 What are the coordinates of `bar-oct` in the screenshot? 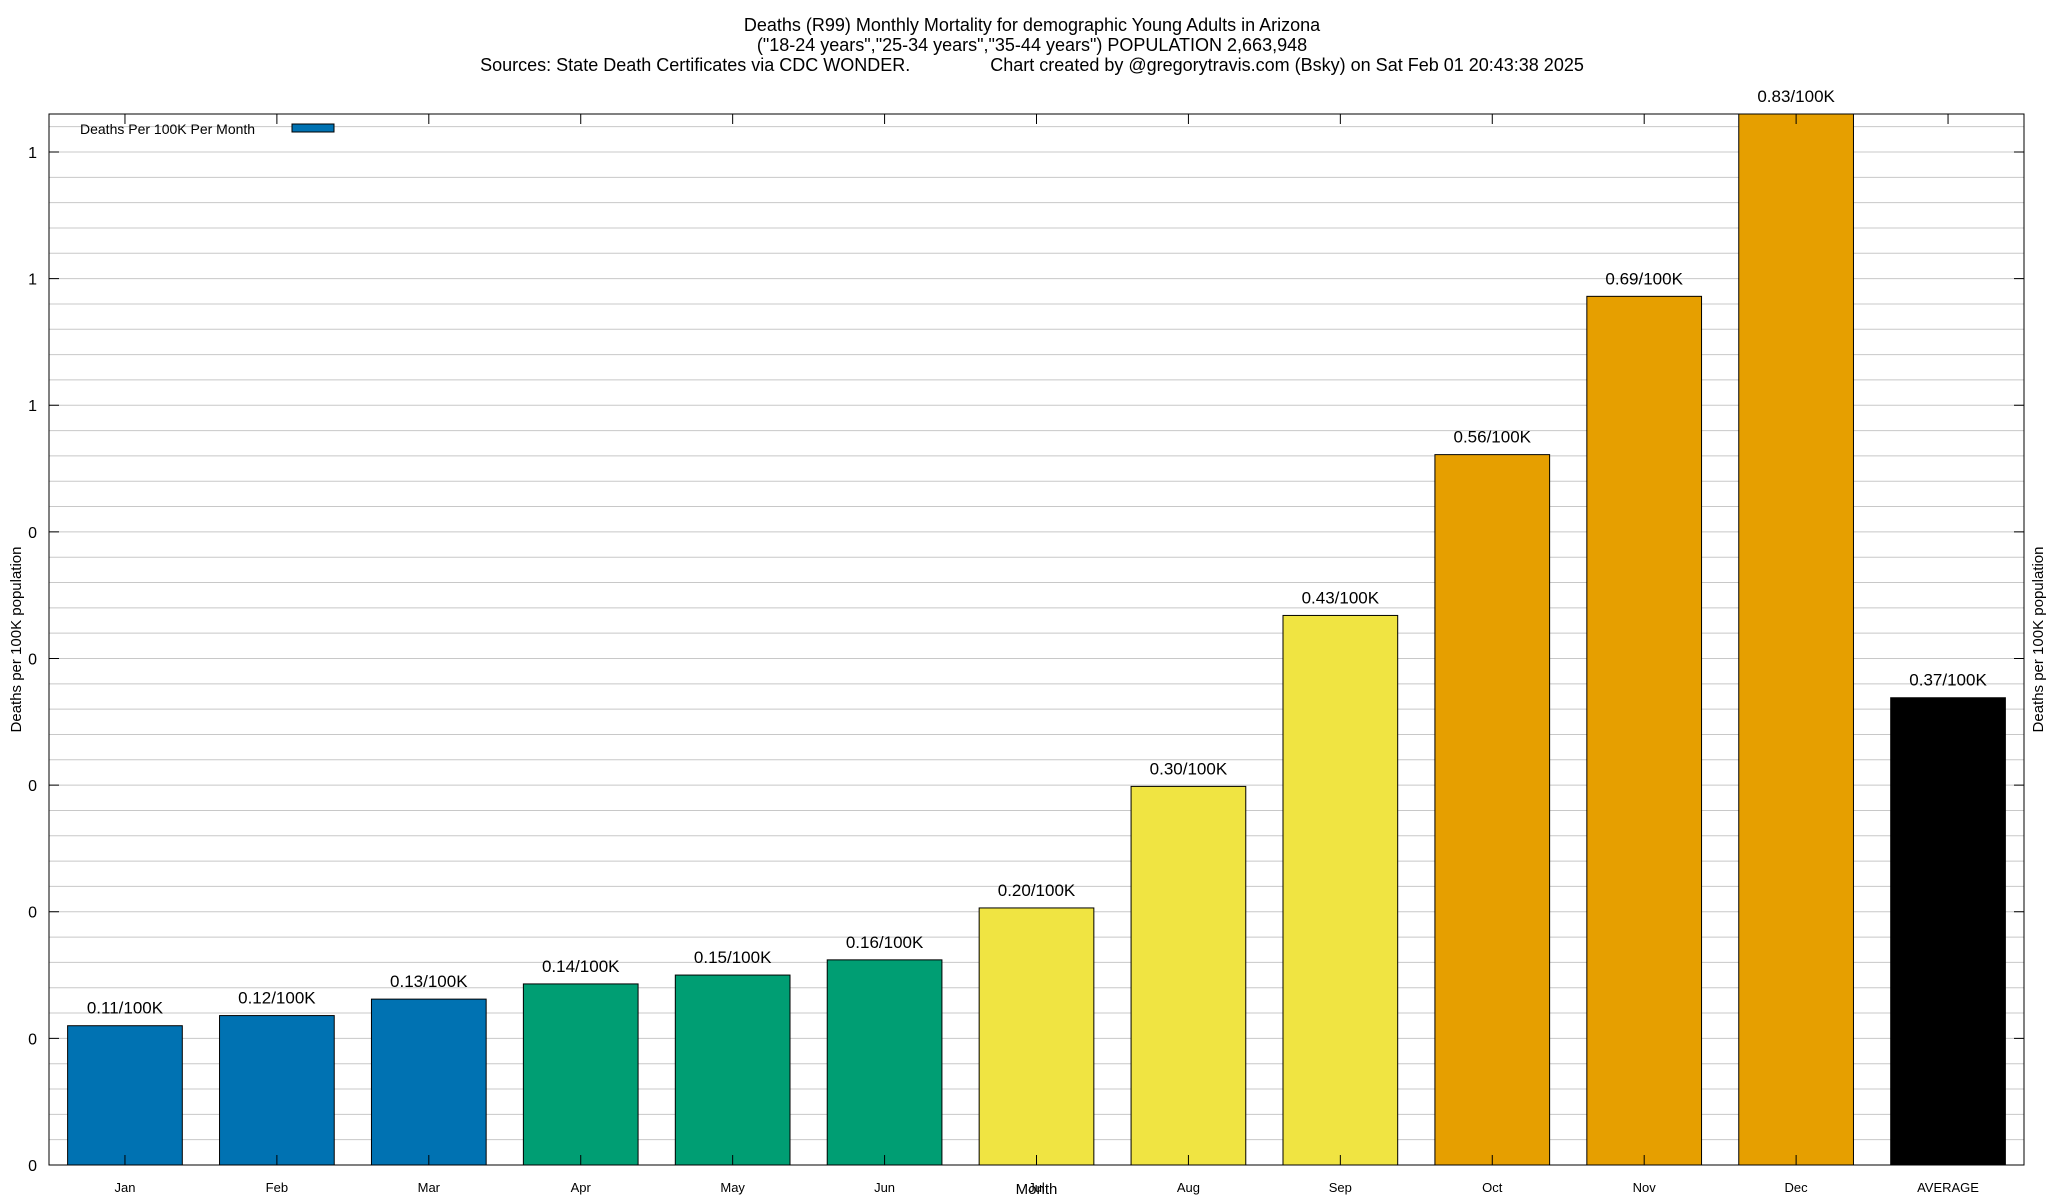 It's located at (1492, 810).